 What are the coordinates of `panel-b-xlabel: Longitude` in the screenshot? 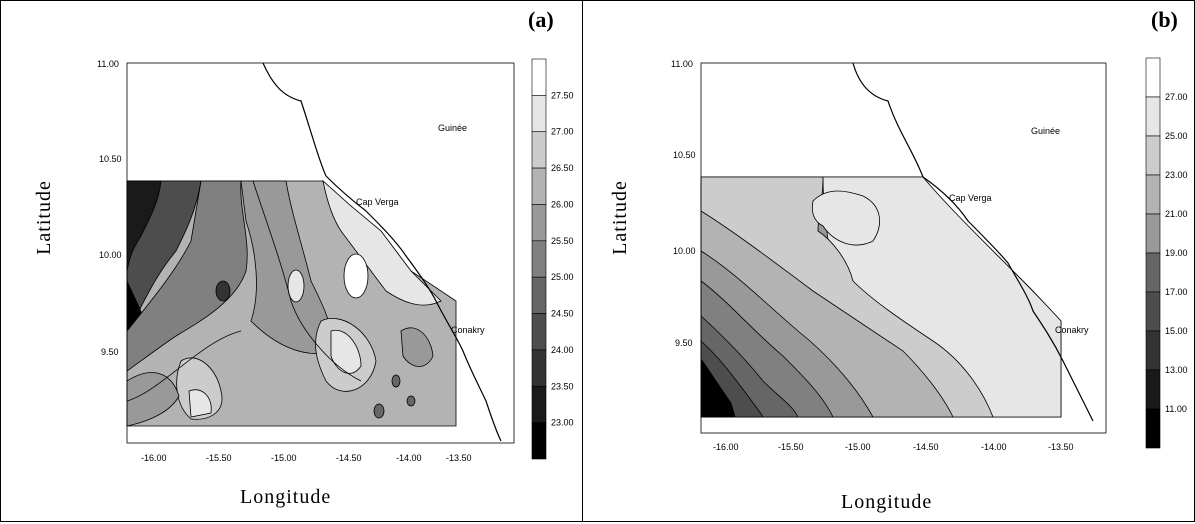 It's located at (887, 502).